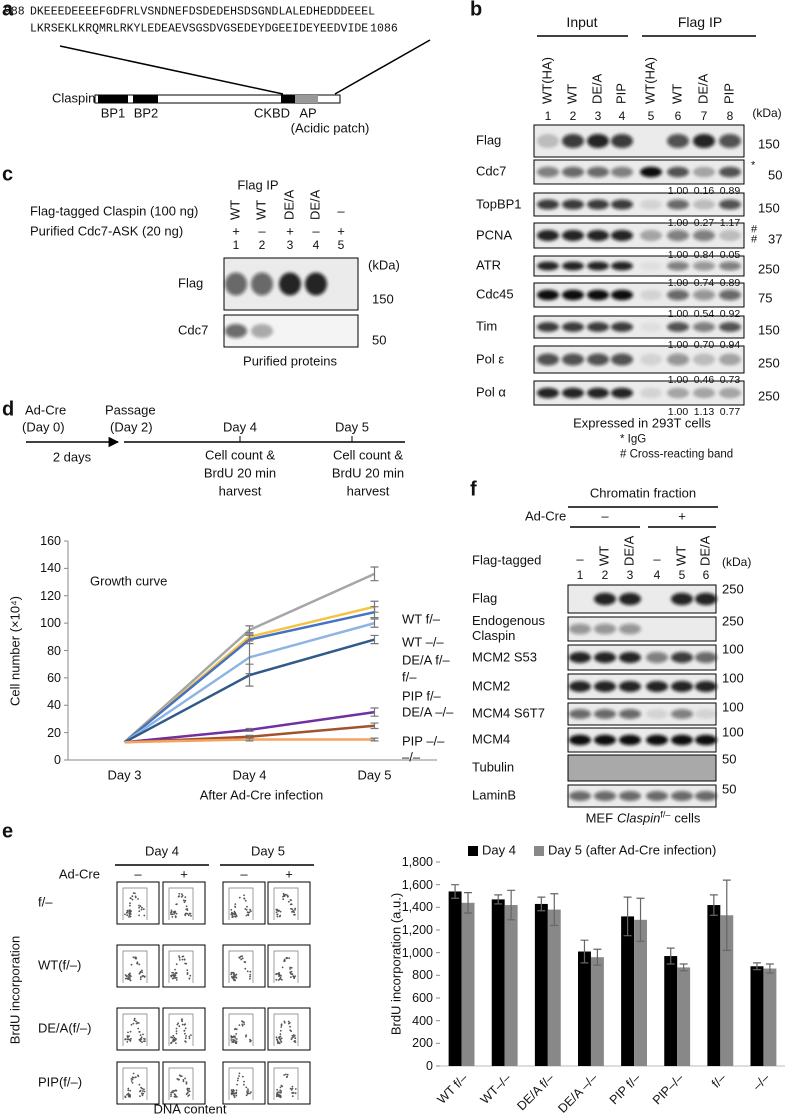 Image resolution: width=788 pixels, height=1120 pixels. Describe the element at coordinates (733, 621) in the screenshot. I see `kda-marker: 250` at that location.